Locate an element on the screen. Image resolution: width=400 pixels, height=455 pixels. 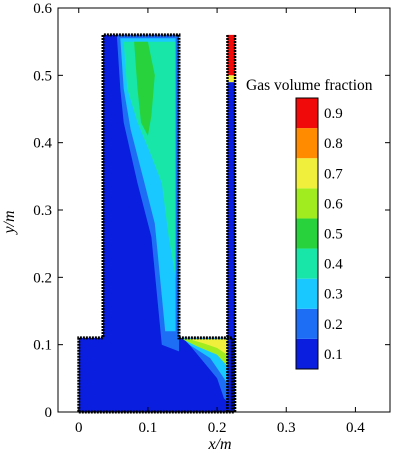
y-axis-label: y/m is located at coordinates (9, 222).